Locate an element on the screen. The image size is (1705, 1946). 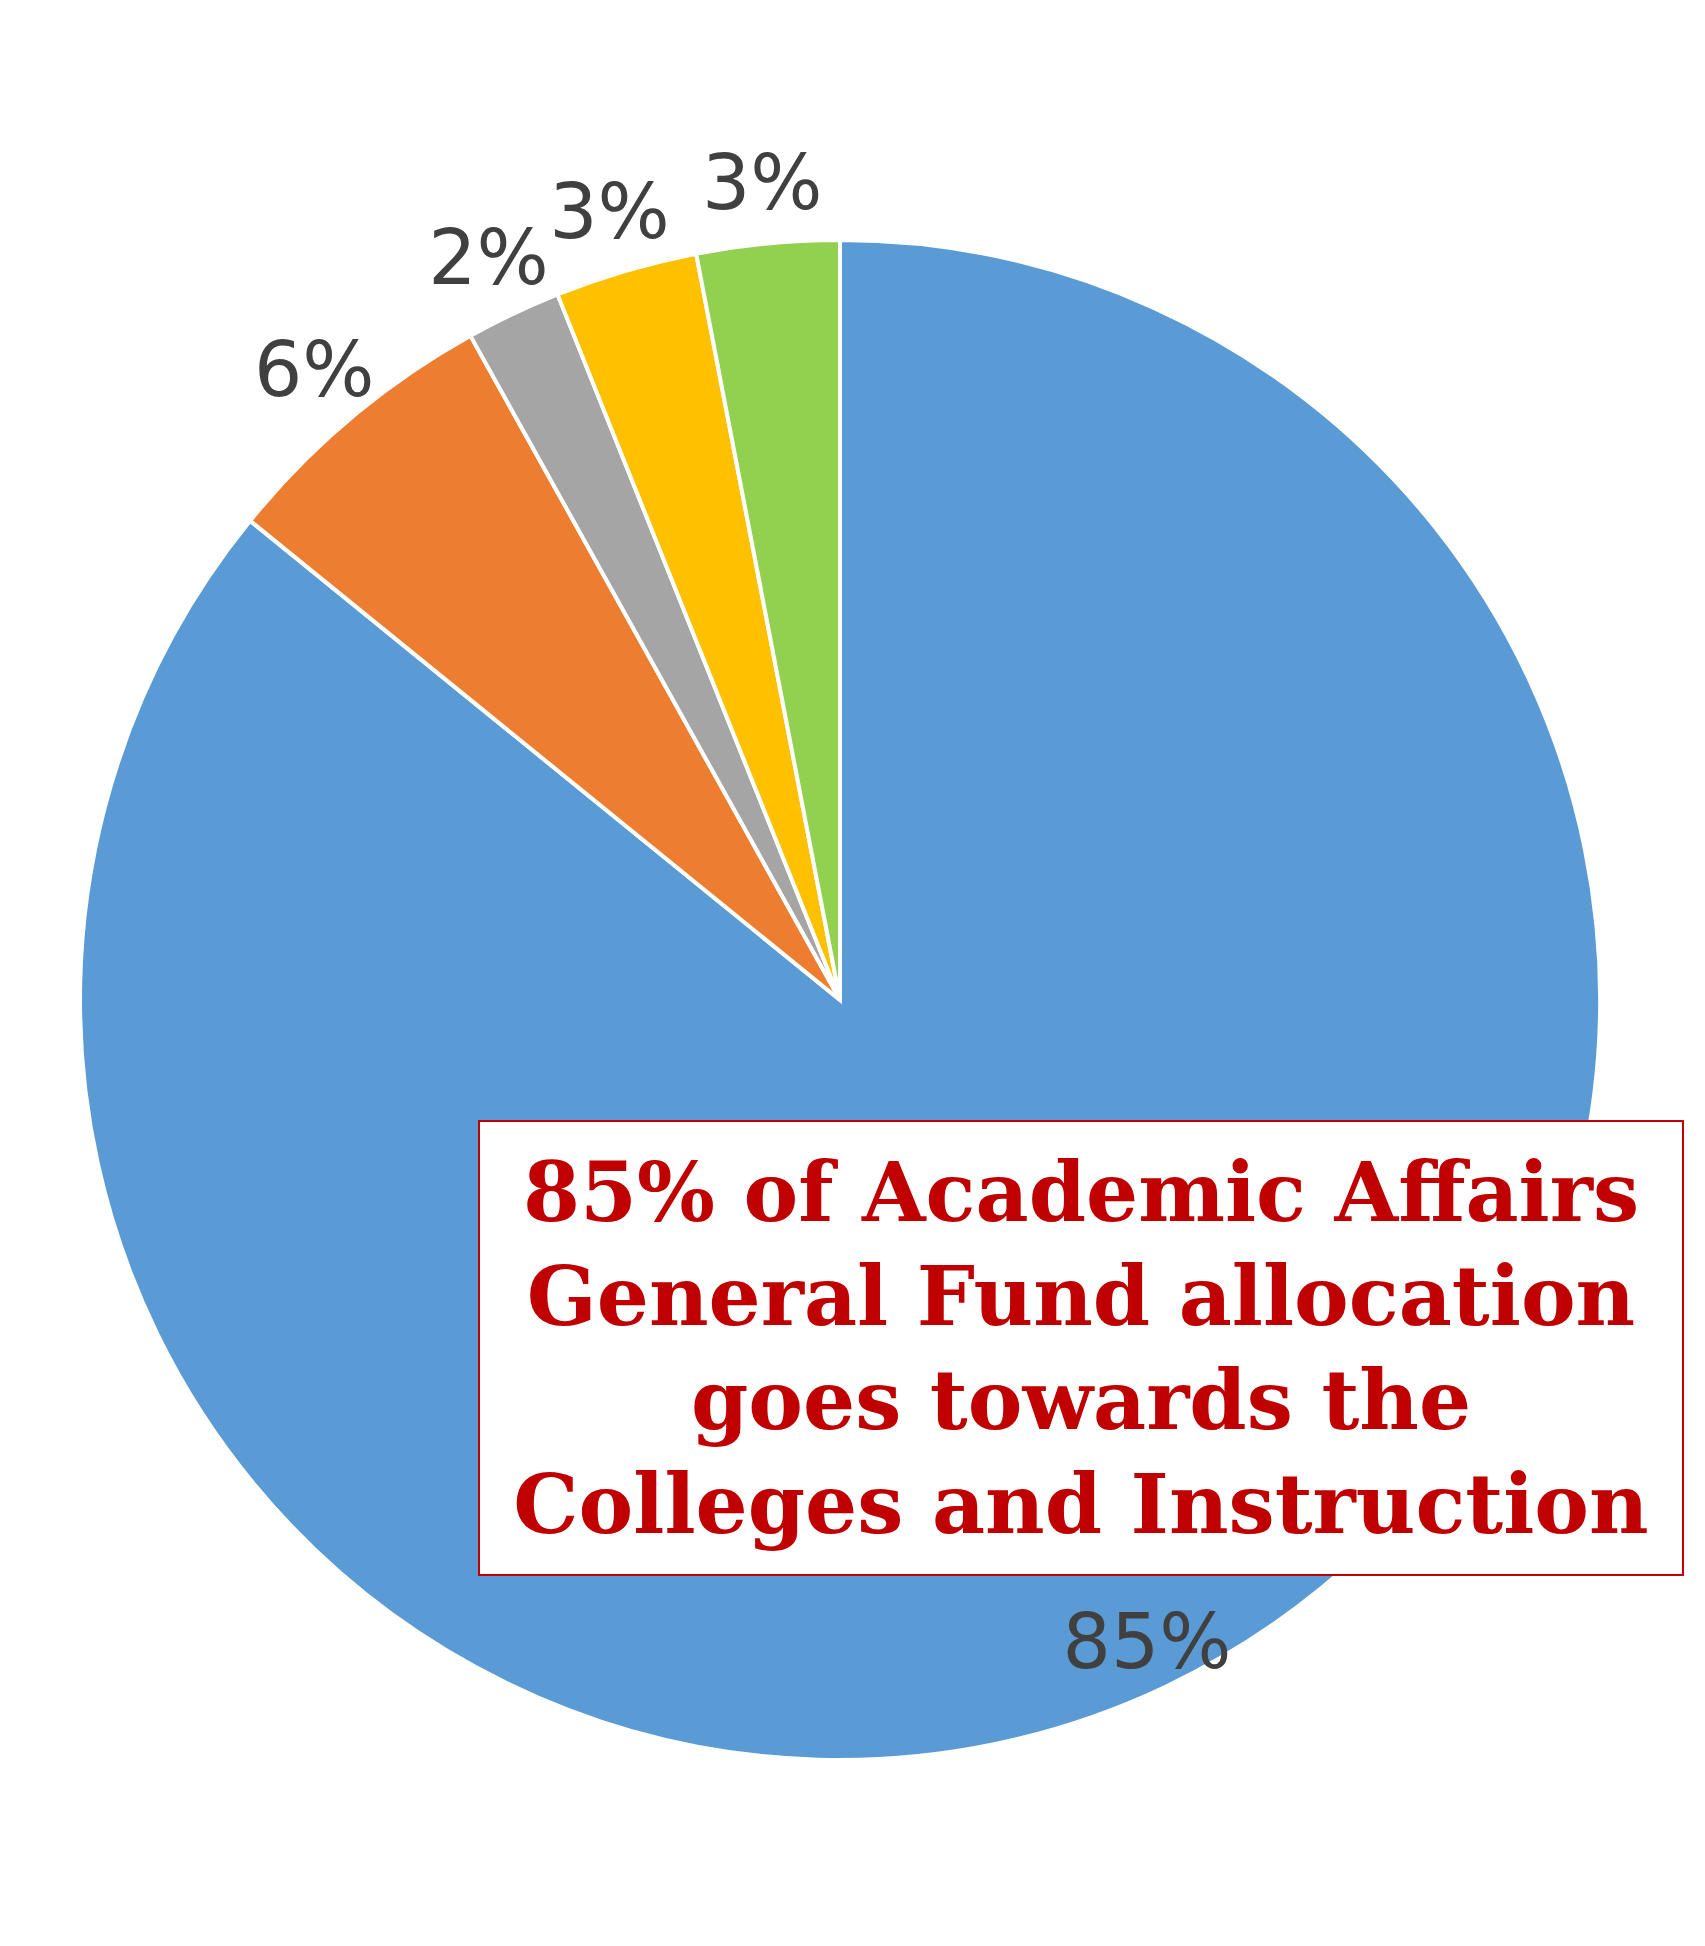
data-label: 6% is located at coordinates (314, 370).